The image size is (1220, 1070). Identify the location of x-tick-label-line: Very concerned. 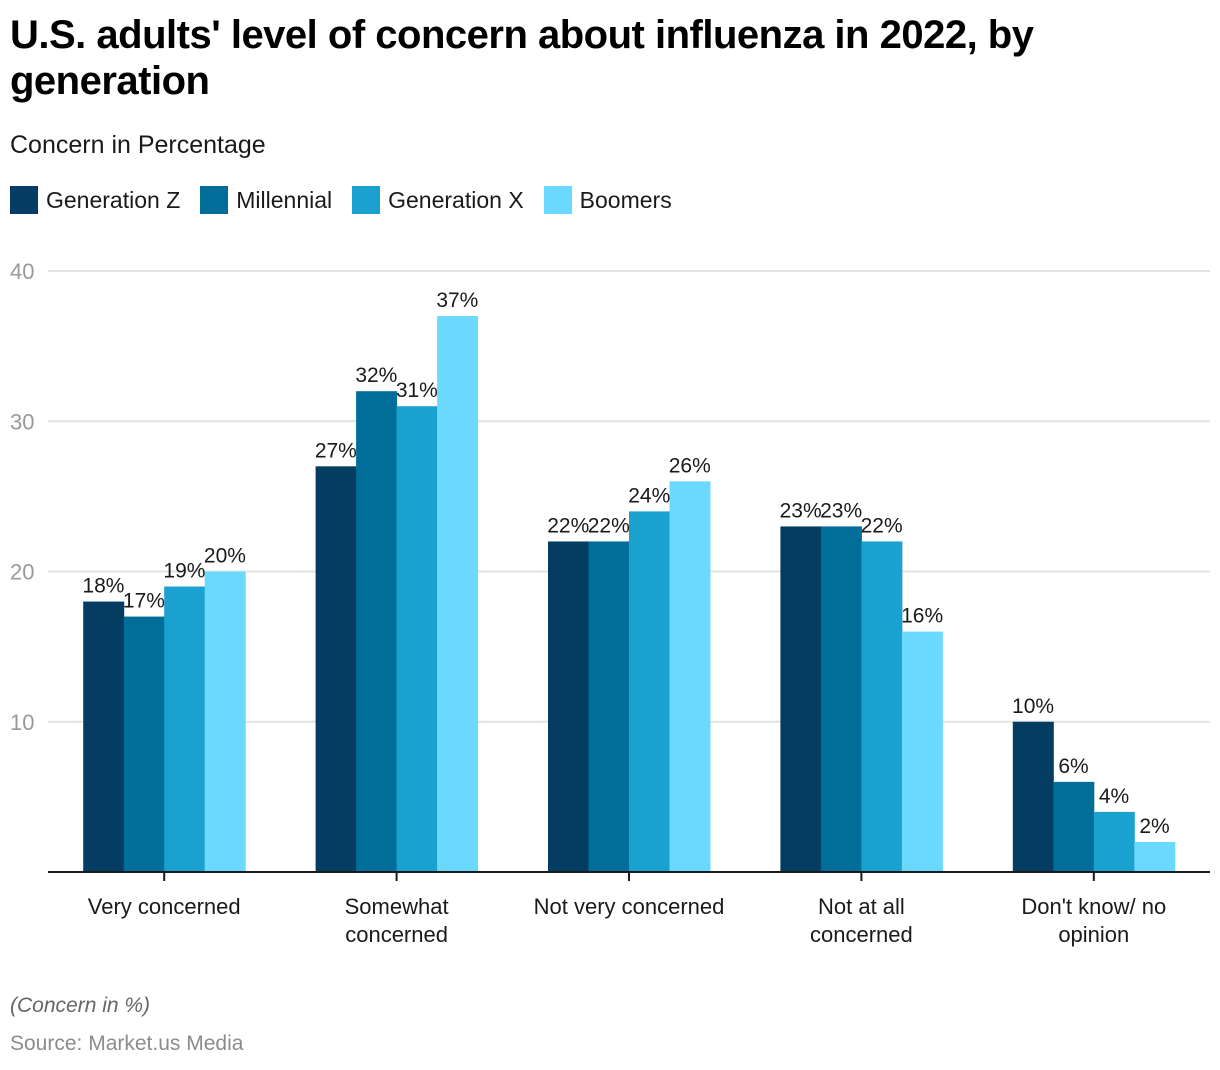
(164, 906).